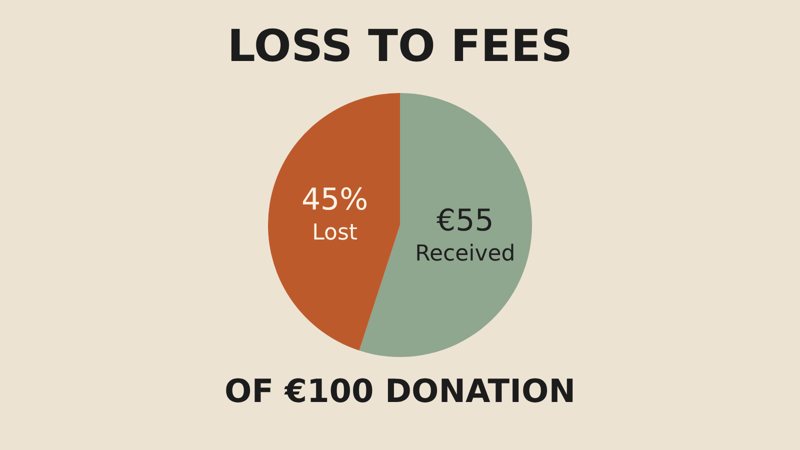  I want to click on text: OF €100 DONATION, so click(400, 391).